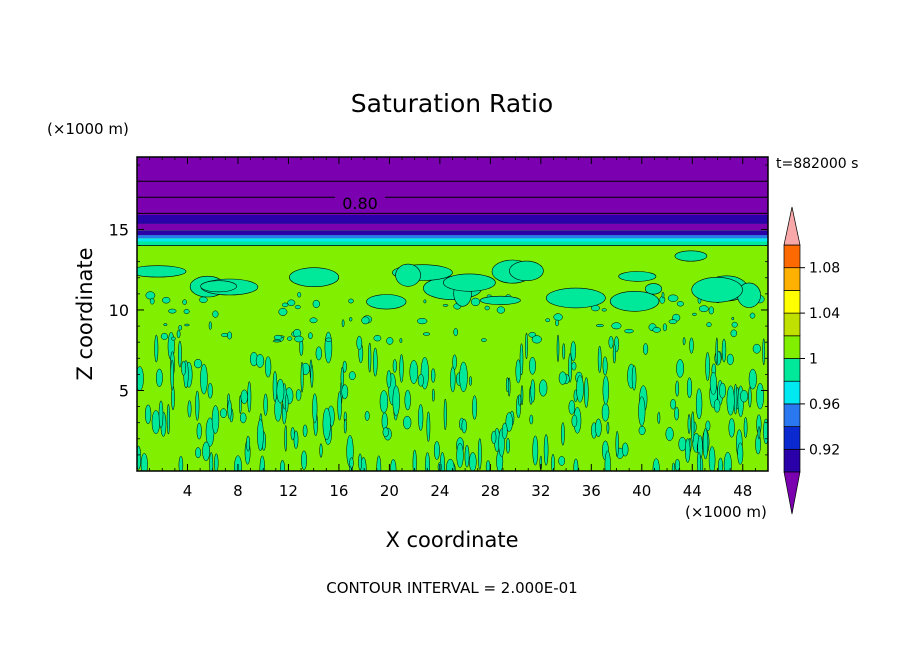 Image resolution: width=904 pixels, height=654 pixels. What do you see at coordinates (124, 390) in the screenshot?
I see `y-tick-label: 5` at bounding box center [124, 390].